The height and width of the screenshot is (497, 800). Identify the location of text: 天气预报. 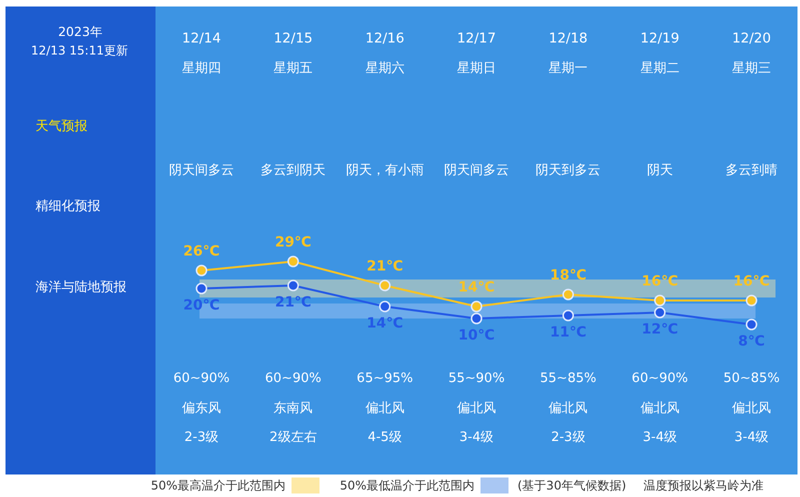
(62, 126).